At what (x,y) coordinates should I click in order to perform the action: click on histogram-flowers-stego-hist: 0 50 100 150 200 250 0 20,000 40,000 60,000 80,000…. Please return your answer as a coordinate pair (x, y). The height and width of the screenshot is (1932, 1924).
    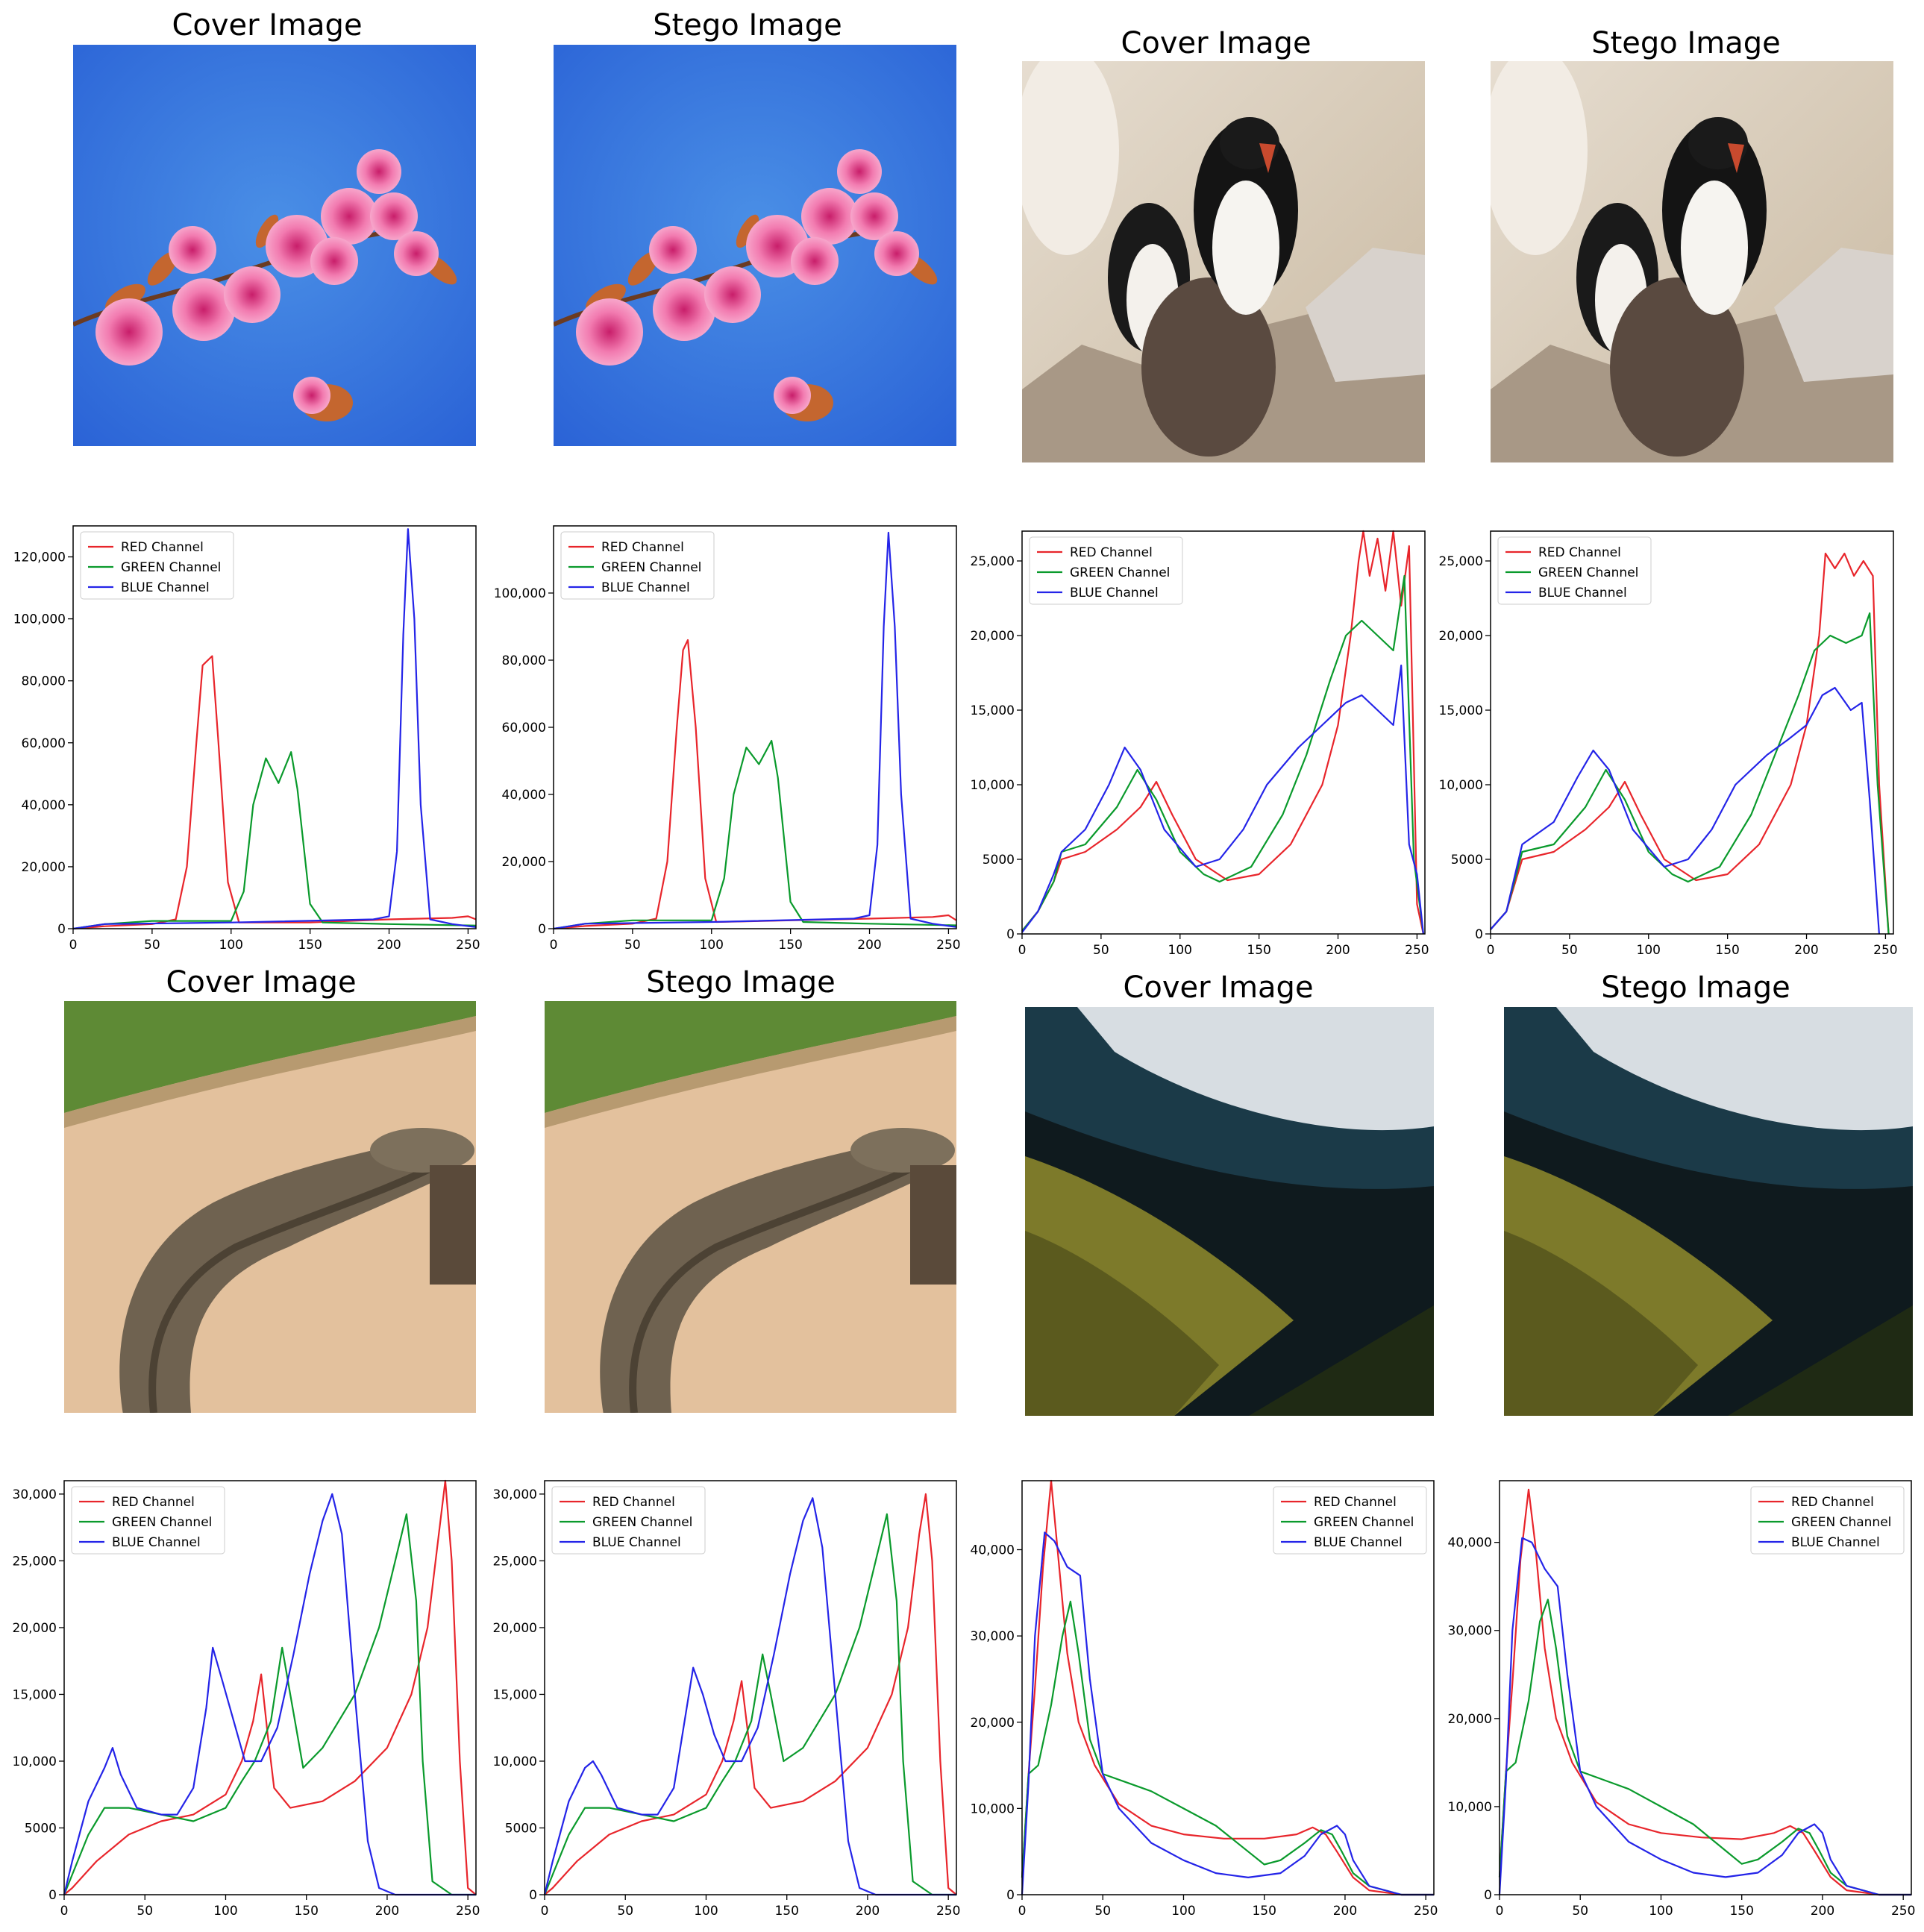
    Looking at the image, I should click on (728, 739).